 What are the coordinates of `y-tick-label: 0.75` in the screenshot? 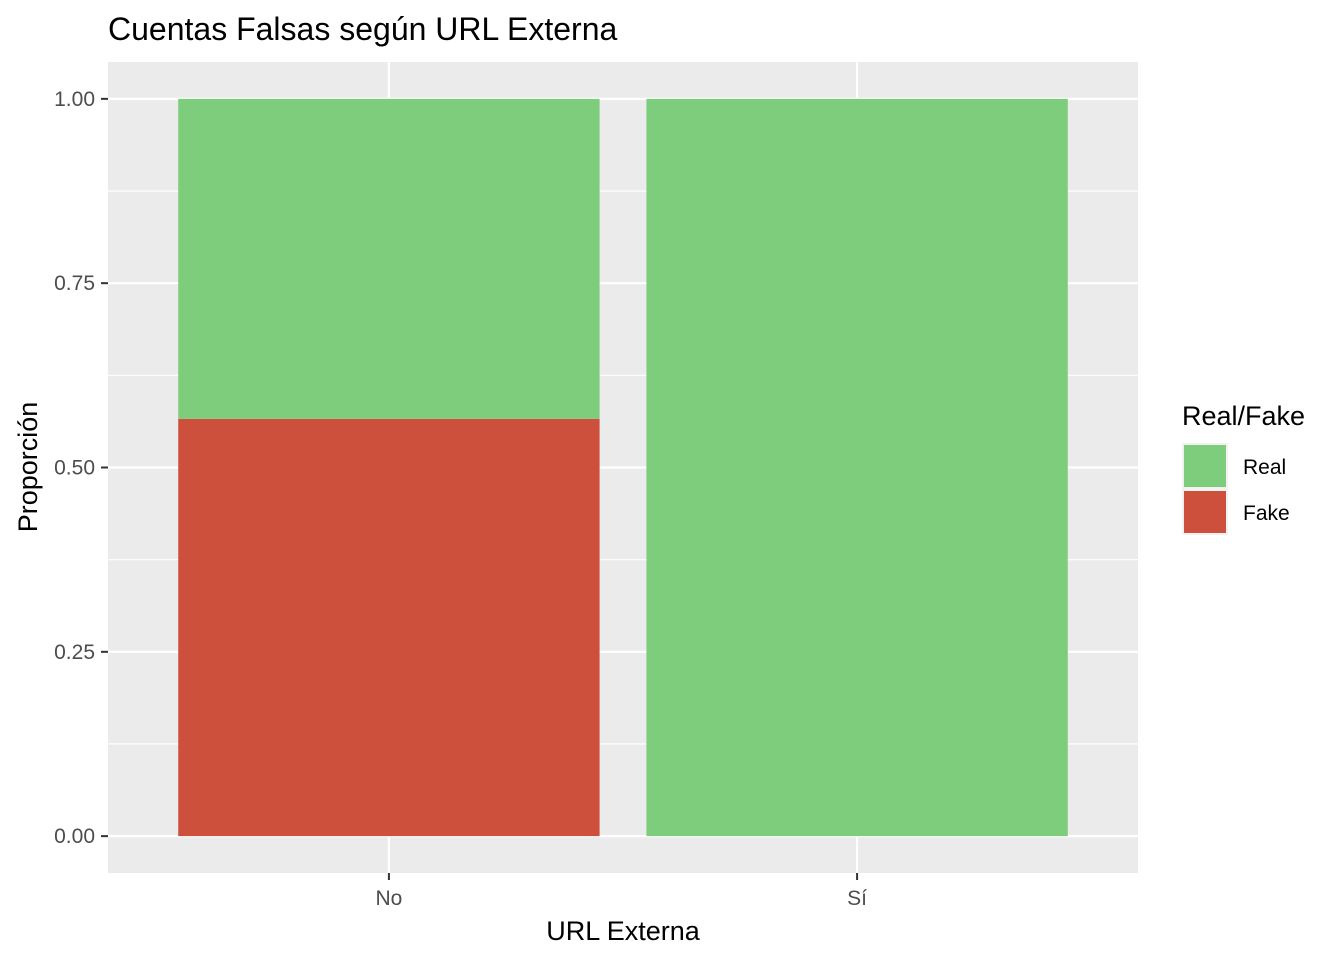 It's located at (74, 283).